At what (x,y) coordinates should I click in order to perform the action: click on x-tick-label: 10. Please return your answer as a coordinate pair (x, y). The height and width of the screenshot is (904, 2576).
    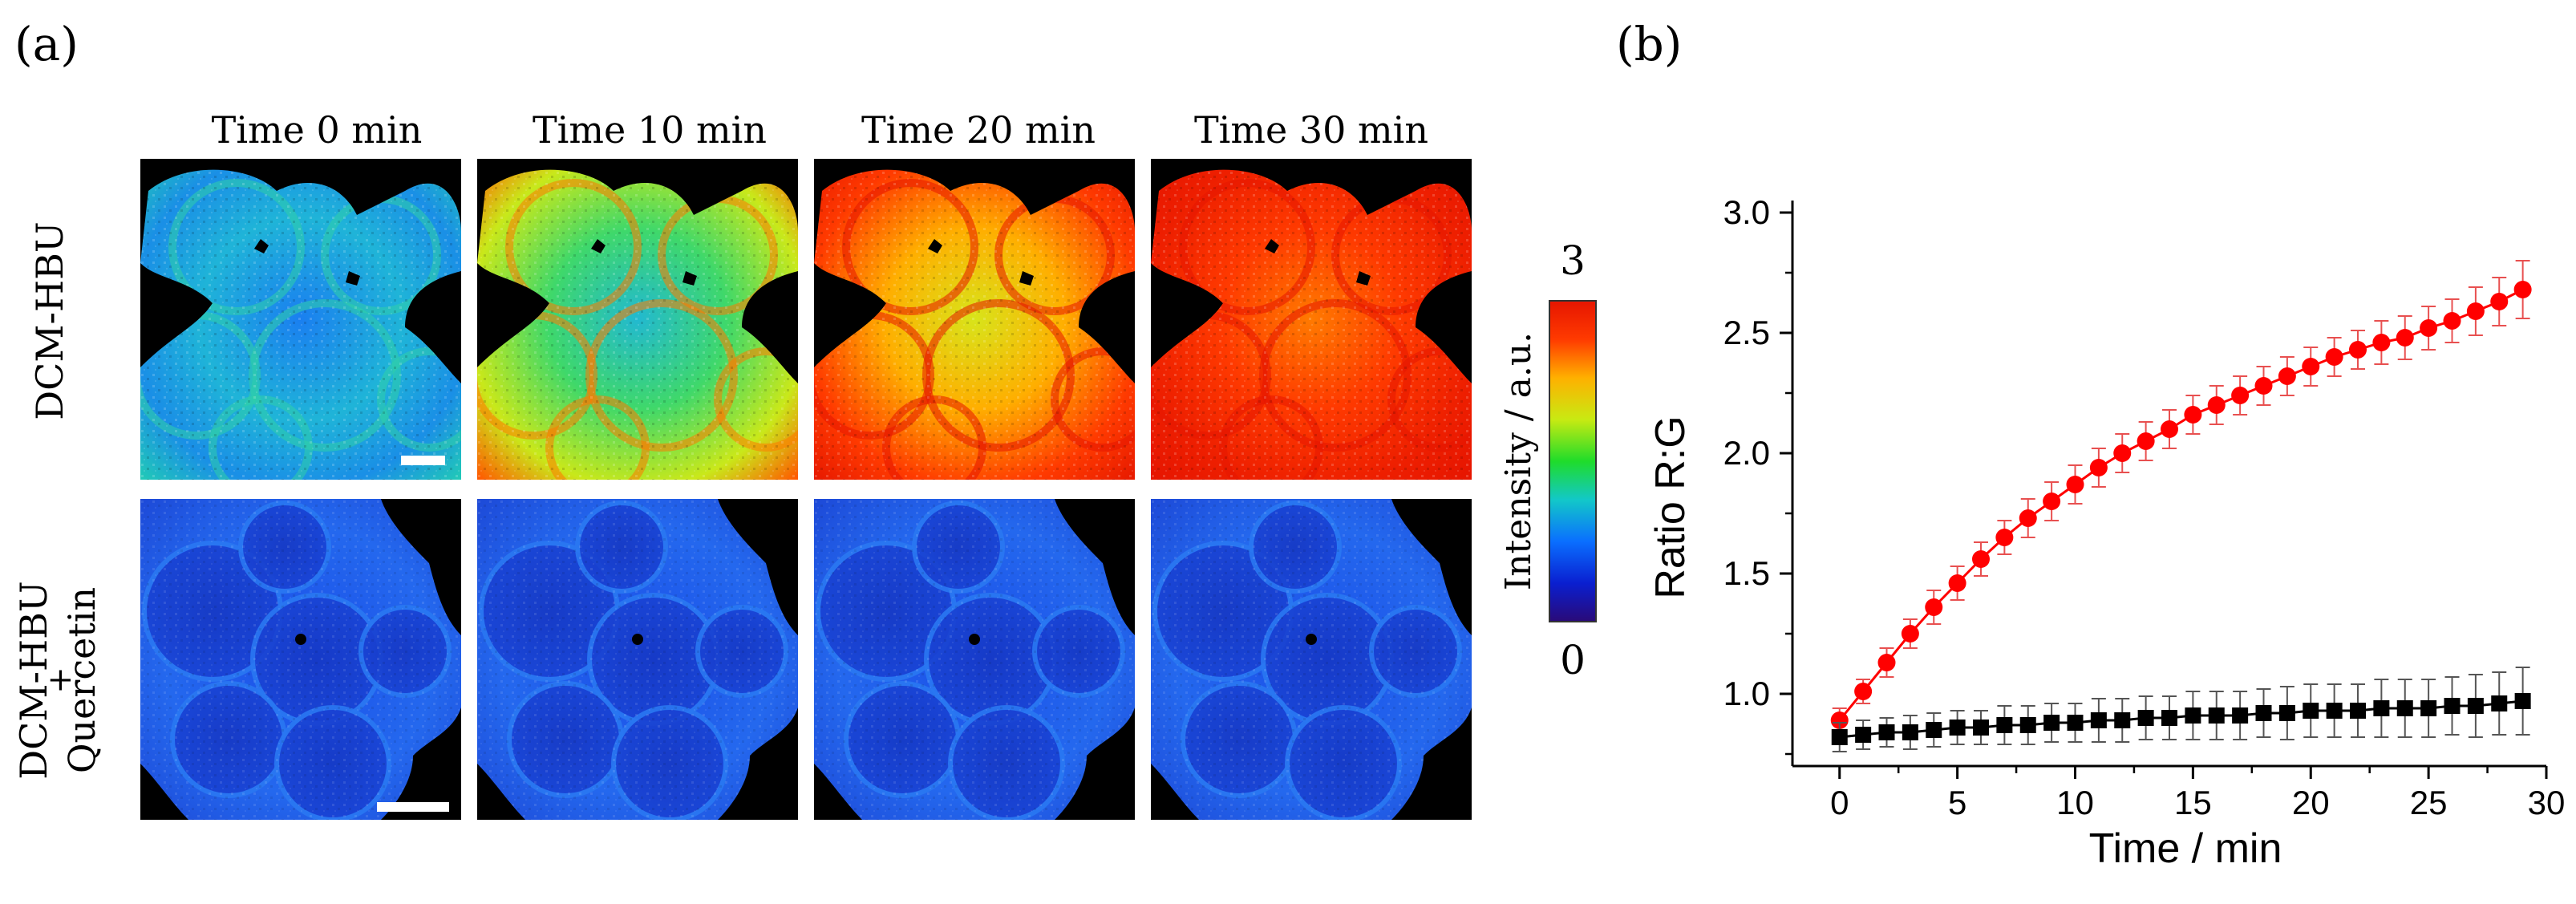
    Looking at the image, I should click on (2075, 802).